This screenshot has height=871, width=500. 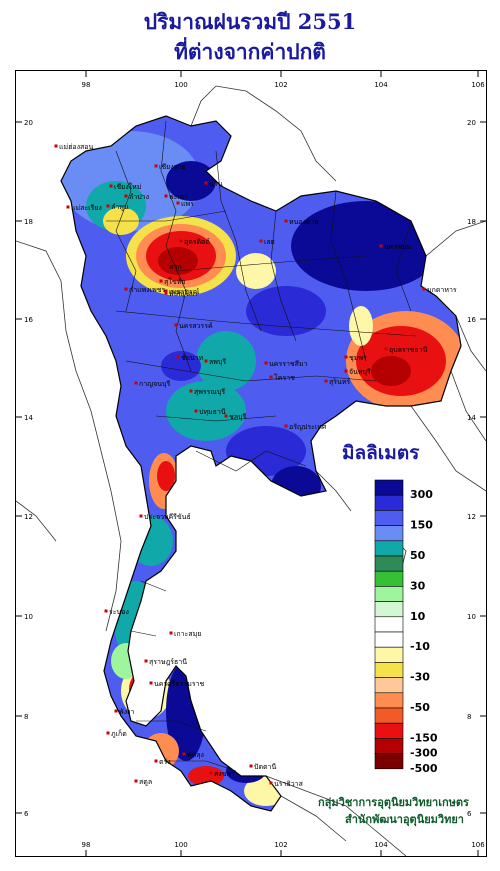 What do you see at coordinates (289, 784) in the screenshot?
I see `place-label: นราธิวาส` at bounding box center [289, 784].